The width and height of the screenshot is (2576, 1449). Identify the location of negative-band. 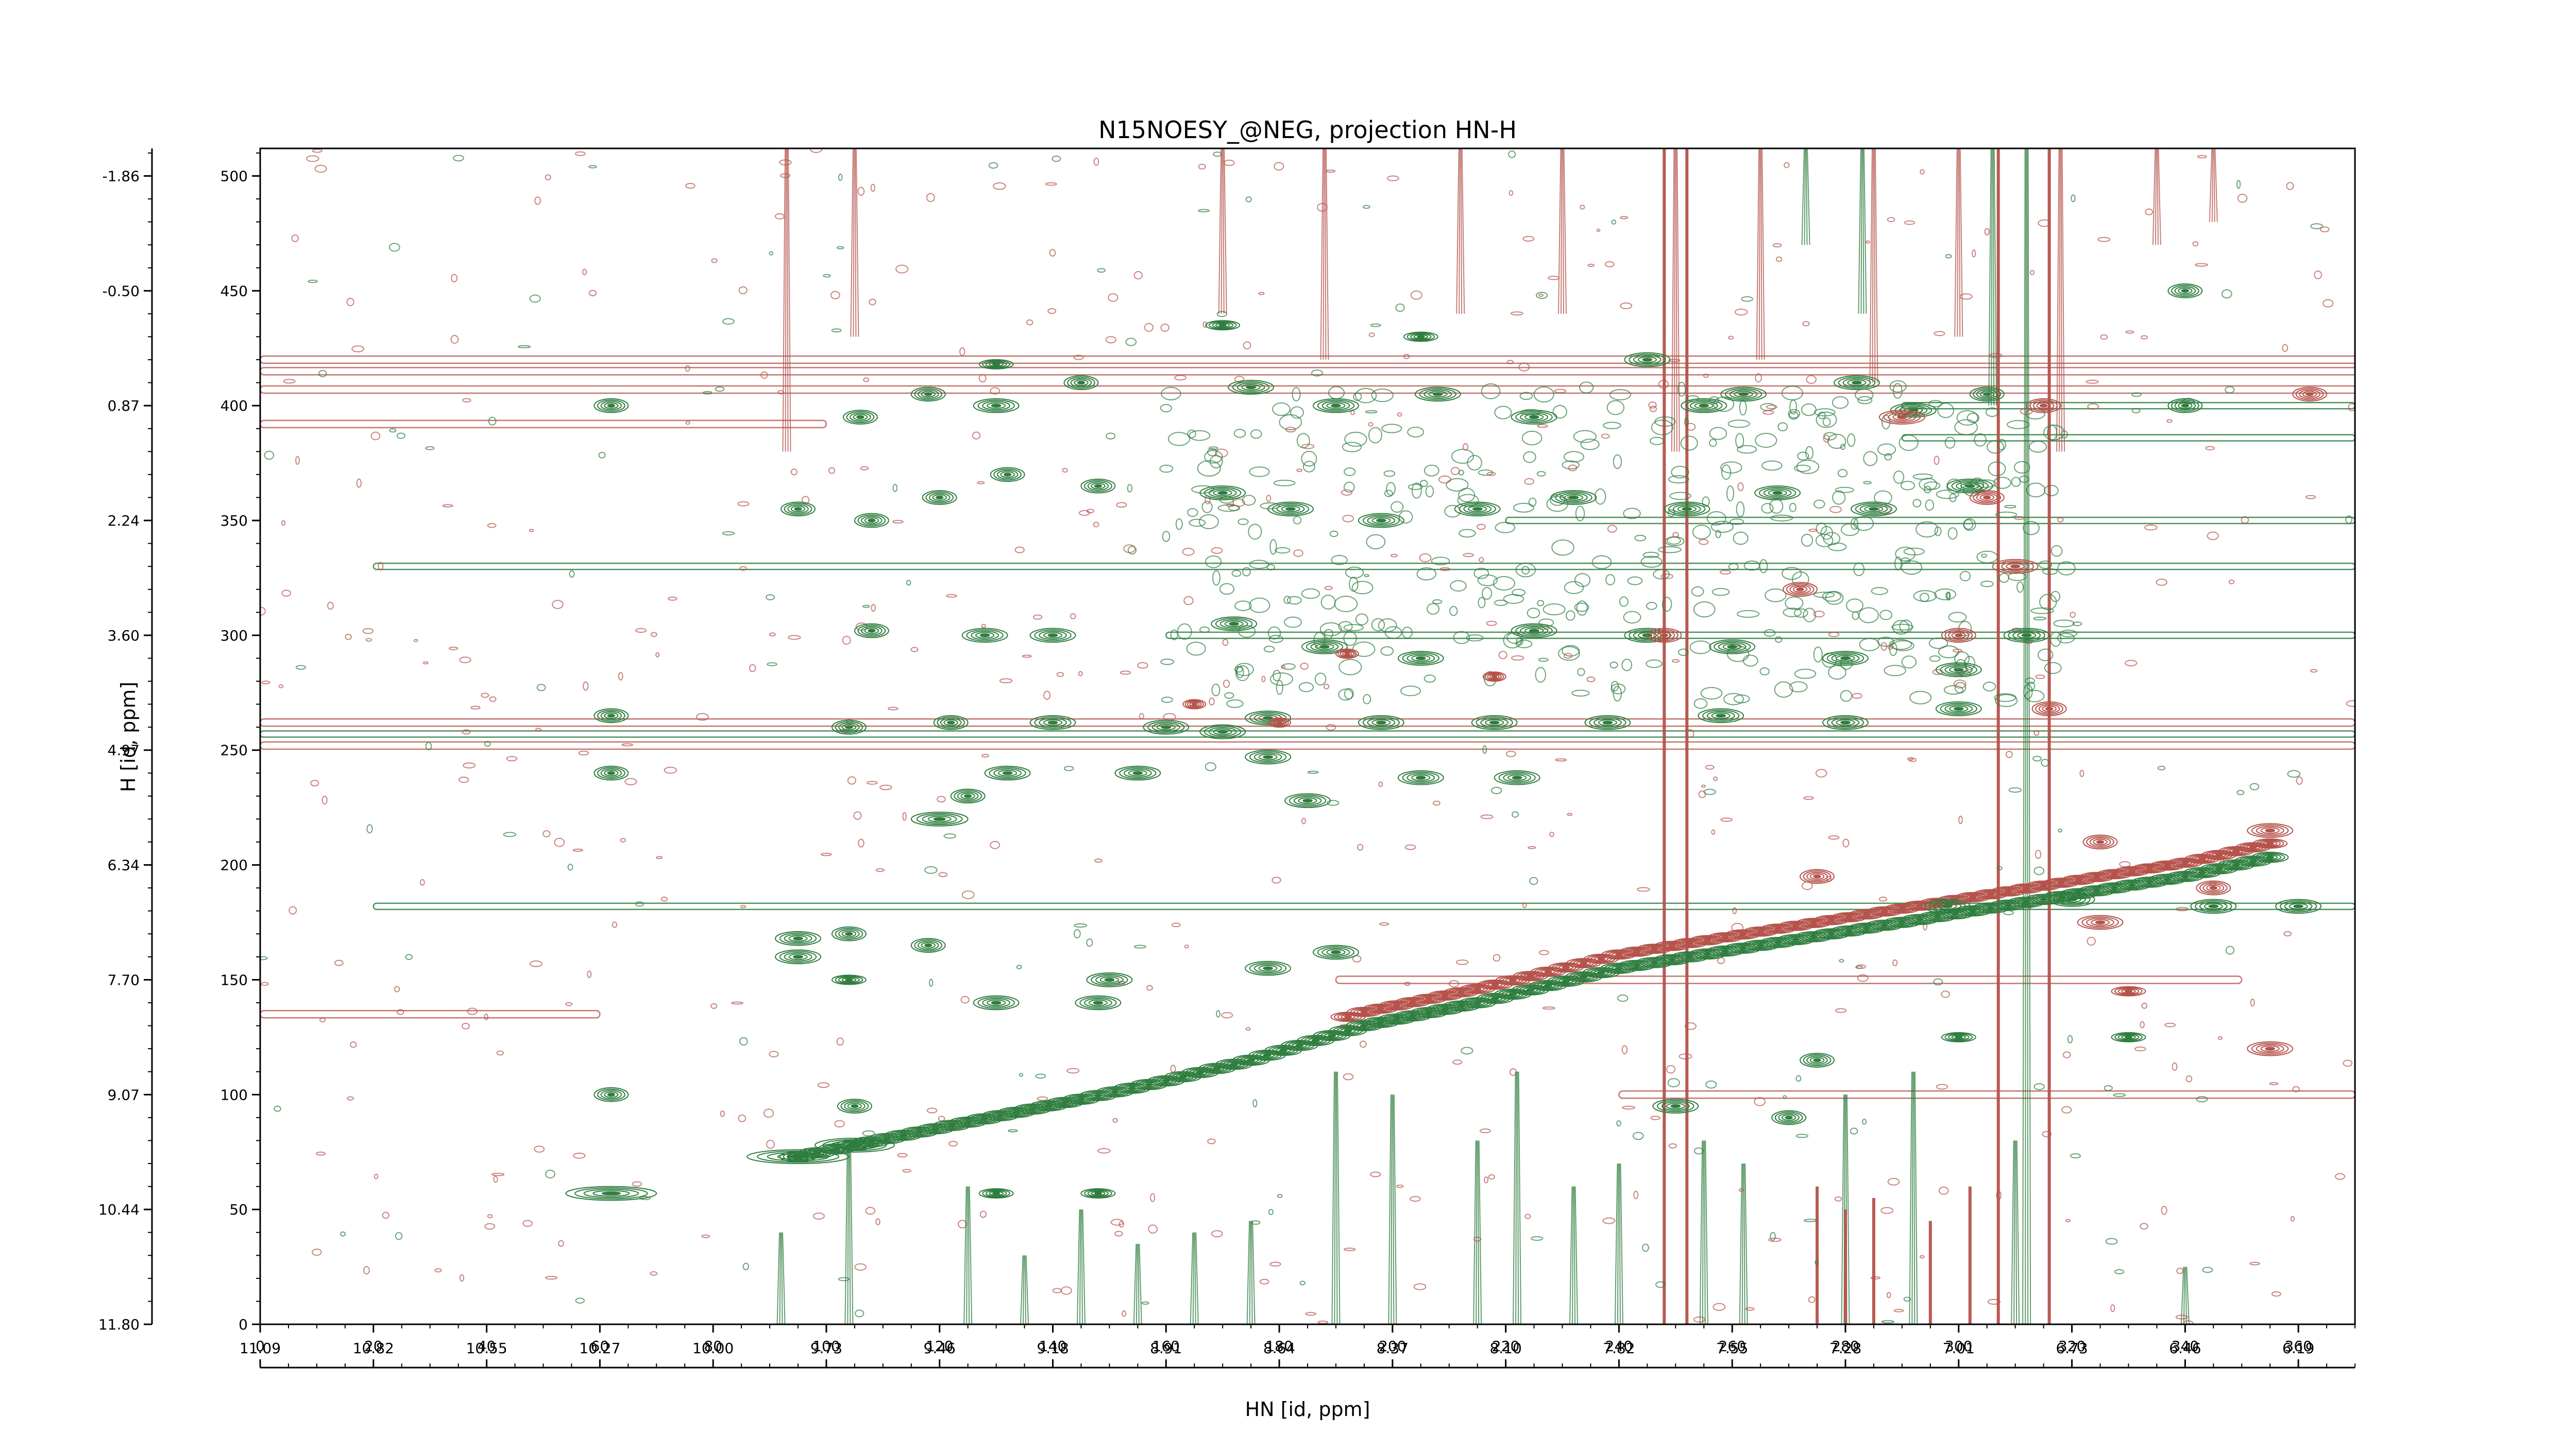
(1986, 1094).